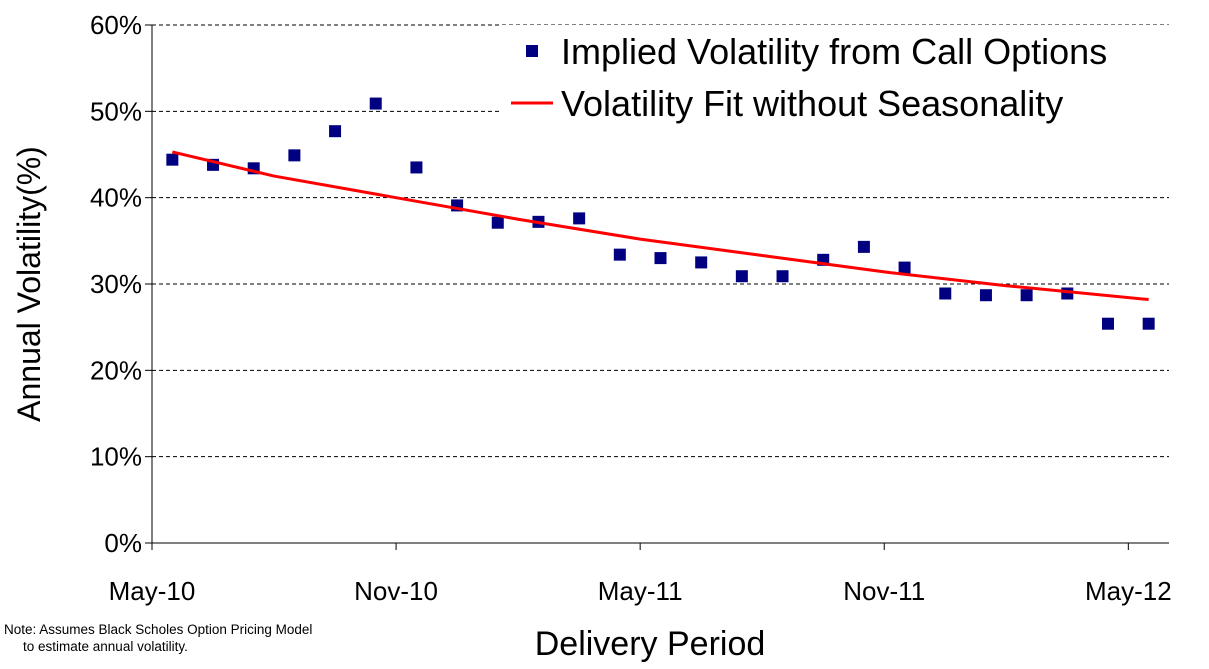 This screenshot has width=1209, height=669. Describe the element at coordinates (116, 198) in the screenshot. I see `y-tick-label: 40%` at that location.